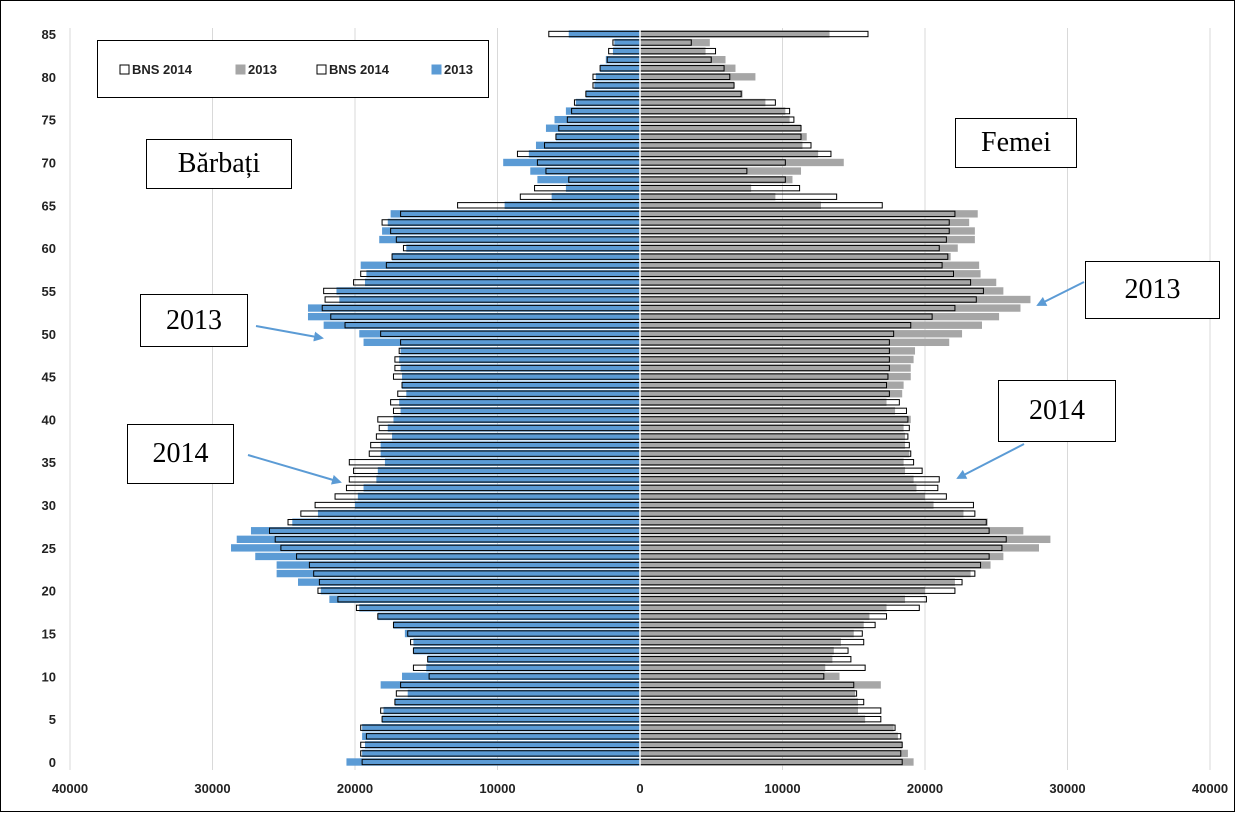  Describe the element at coordinates (49, 291) in the screenshot. I see `y-tick-label: 55` at that location.